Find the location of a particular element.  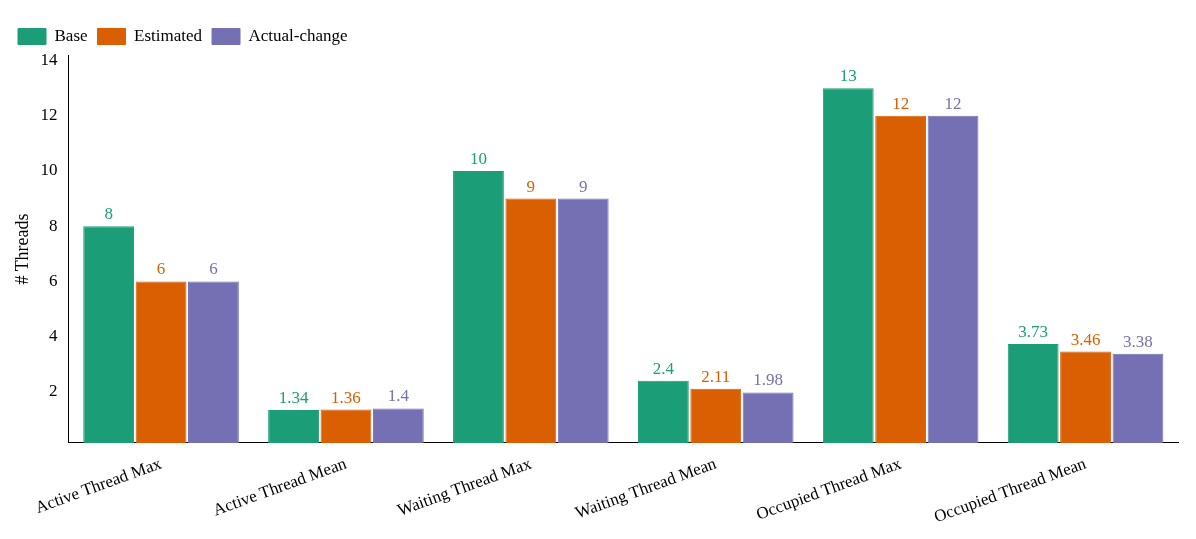

x-tick-label: Active Thread Max is located at coordinates (98, 485).